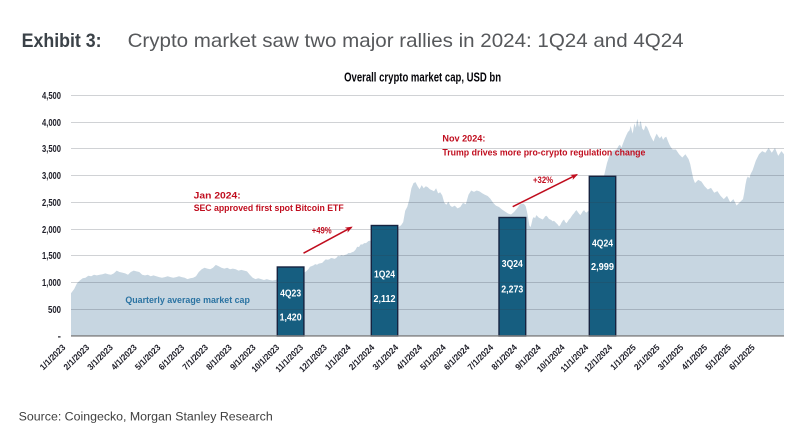 Image resolution: width=812 pixels, height=443 pixels. Describe the element at coordinates (51, 96) in the screenshot. I see `svg-text: 4,500` at that location.